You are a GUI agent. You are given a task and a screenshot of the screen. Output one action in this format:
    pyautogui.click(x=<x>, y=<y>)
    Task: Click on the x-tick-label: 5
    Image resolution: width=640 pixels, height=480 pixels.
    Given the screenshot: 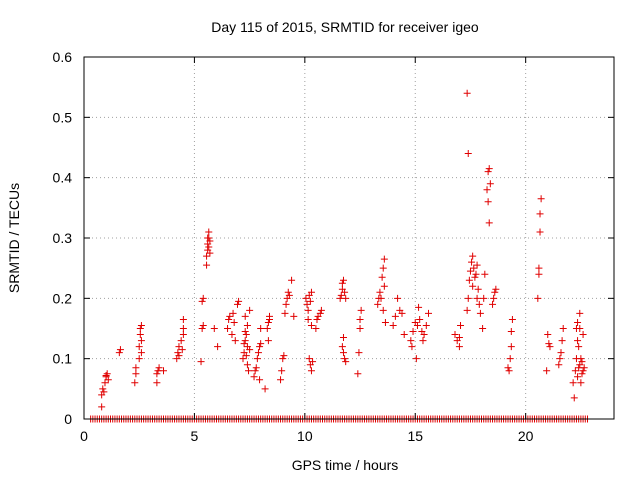 What is the action you would take?
    pyautogui.click(x=195, y=436)
    